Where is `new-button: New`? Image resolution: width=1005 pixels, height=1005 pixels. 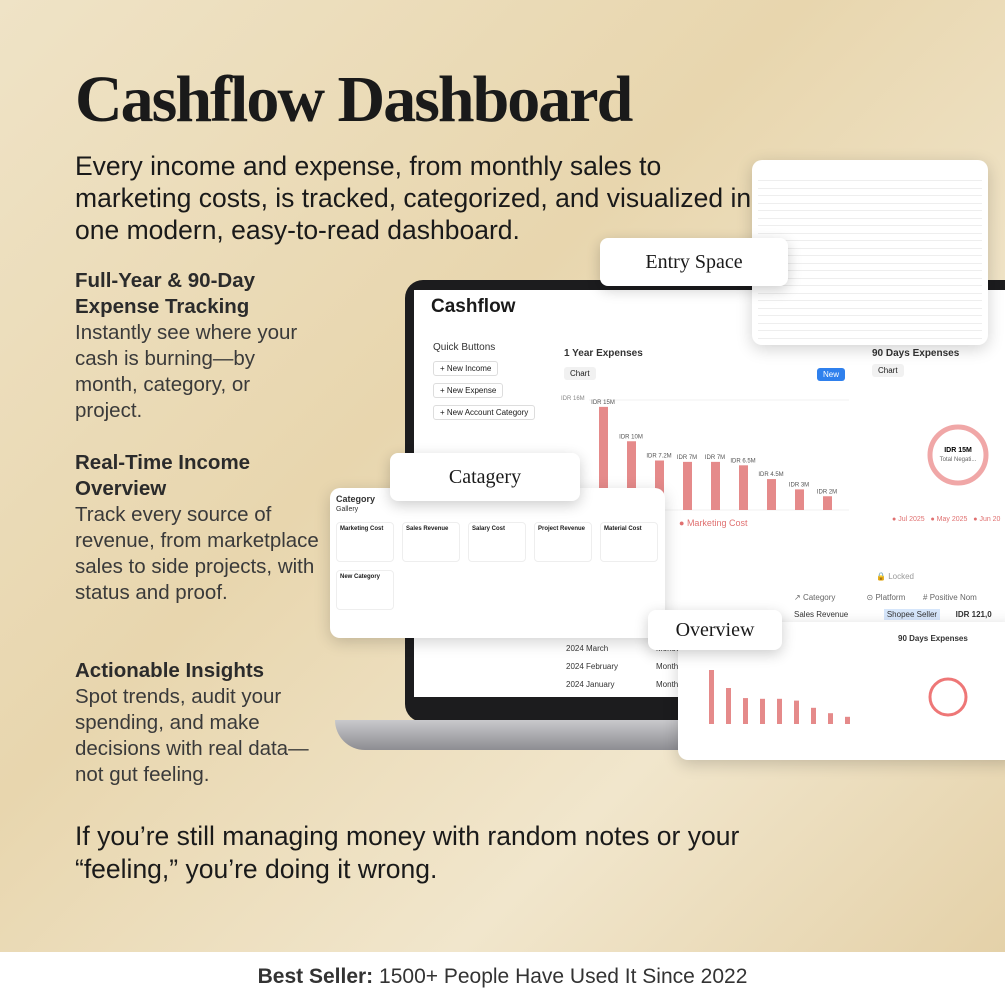
new-button: New is located at coordinates (831, 374).